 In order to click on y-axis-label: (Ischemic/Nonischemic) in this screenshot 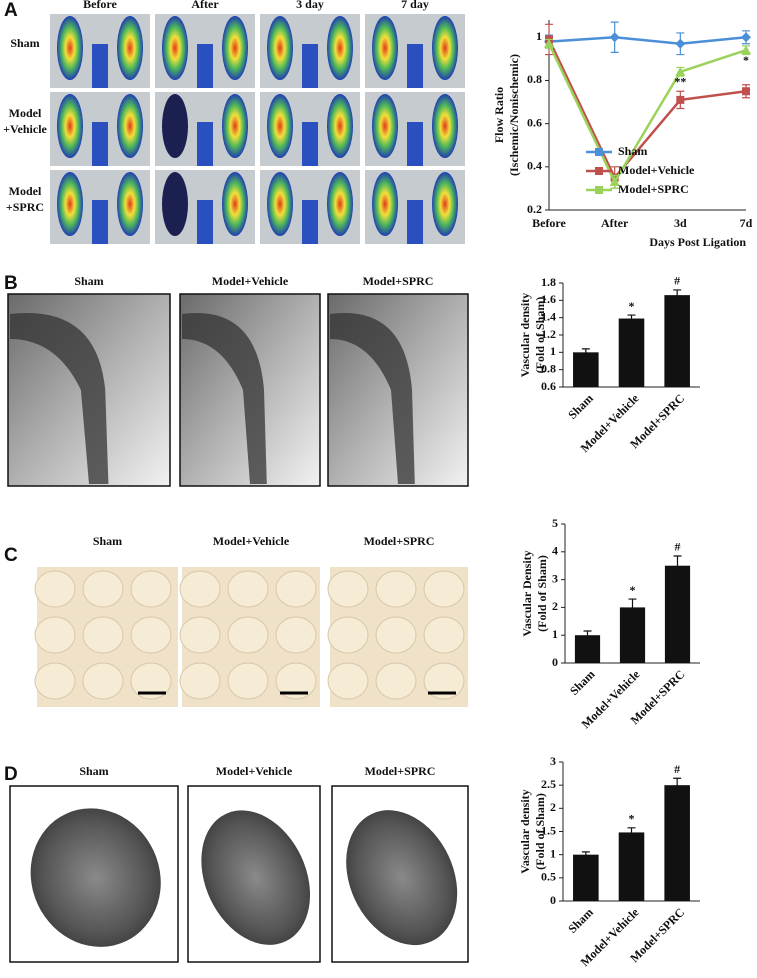, I will do `click(514, 115)`.